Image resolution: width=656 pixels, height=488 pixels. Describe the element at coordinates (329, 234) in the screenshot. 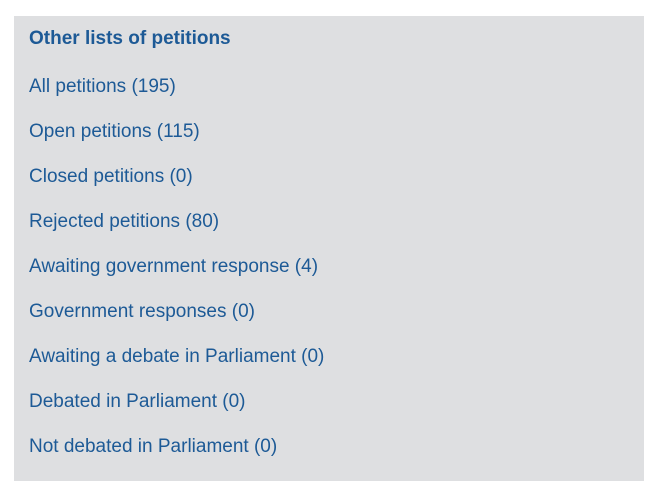

I see `list-item: Rejected petitions (80)` at that location.